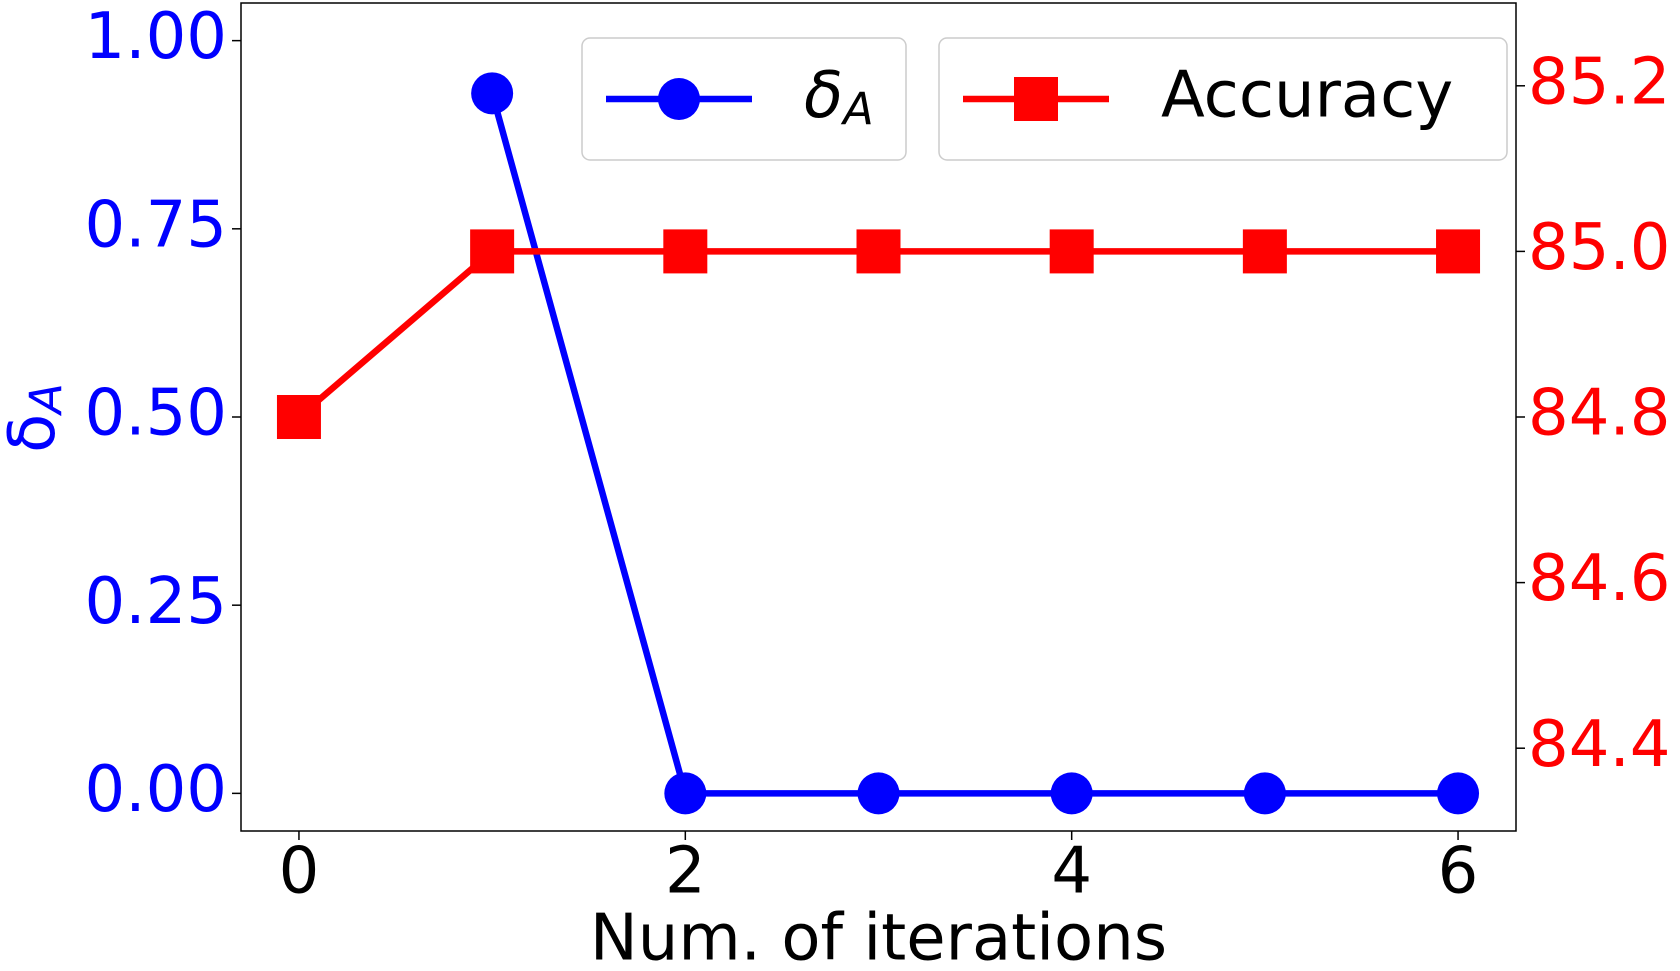 The image size is (1680, 971). I want to click on x-tick-label: 6, so click(1458, 872).